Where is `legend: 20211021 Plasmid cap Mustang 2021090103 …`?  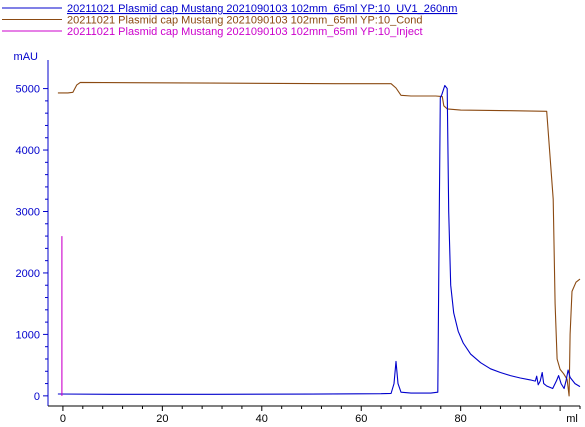
legend: 20211021 Plasmid cap Mustang 2021090103 … is located at coordinates (229, 20).